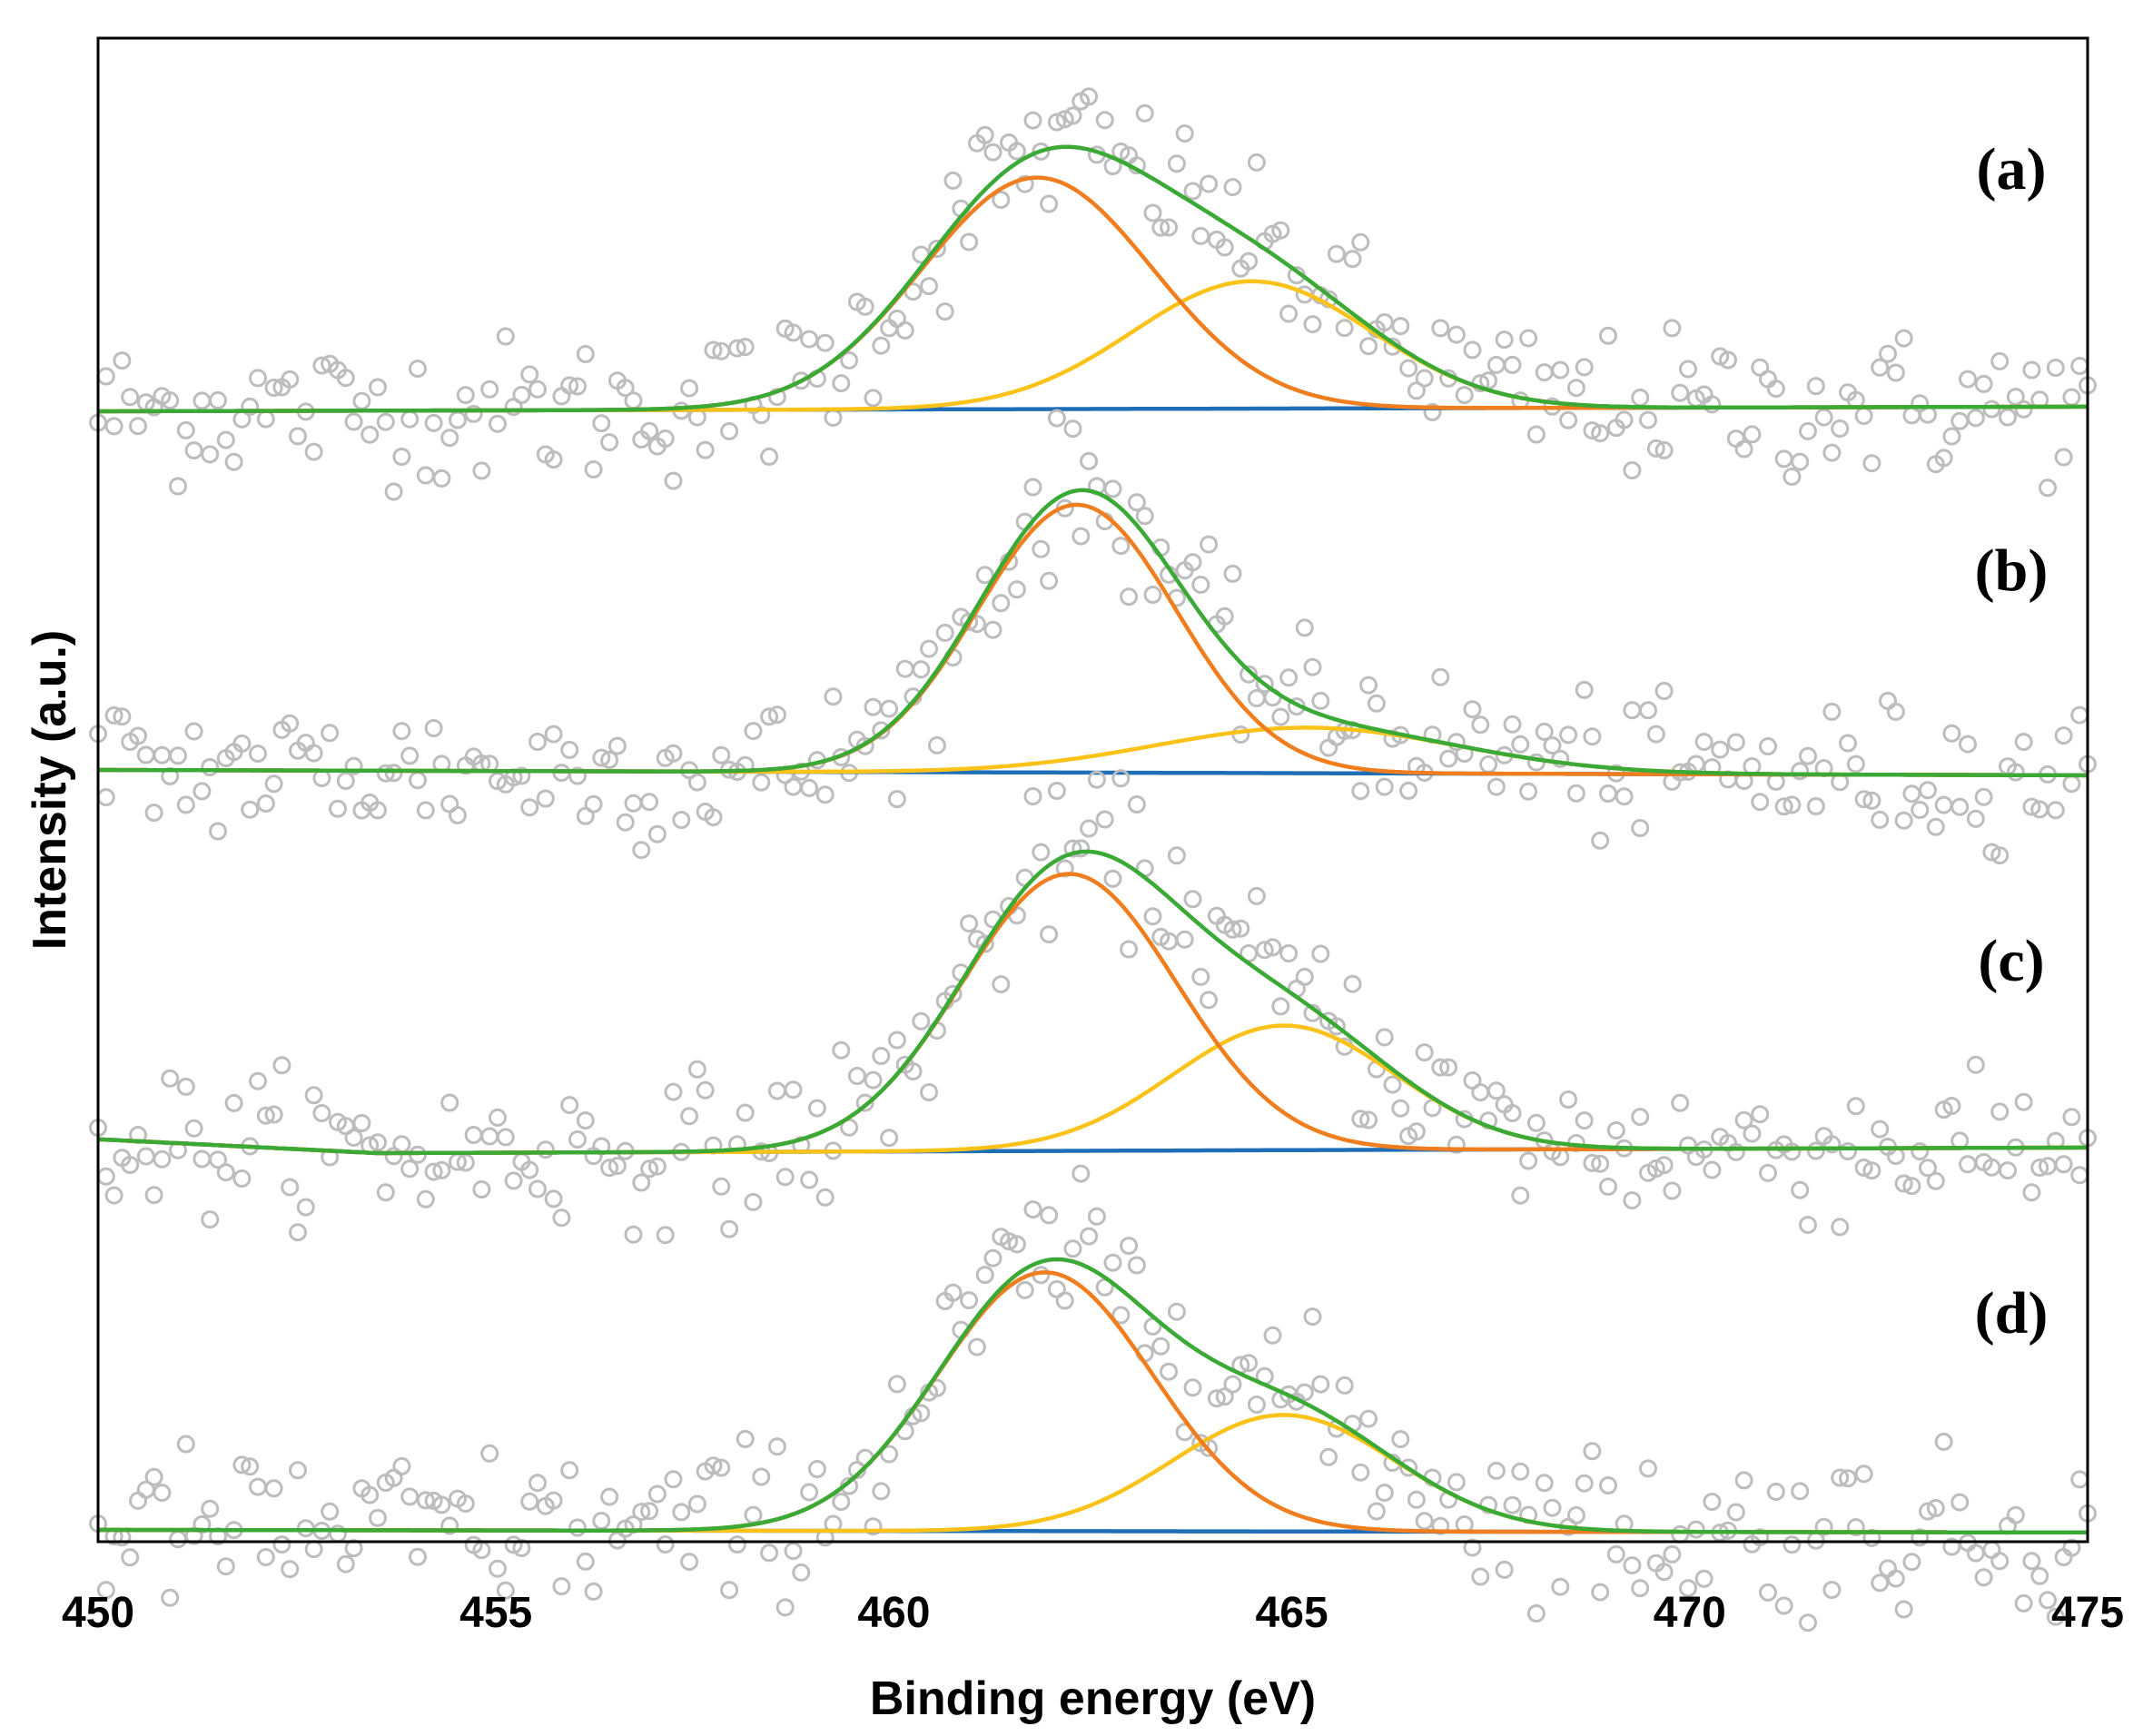  I want to click on envelope-curve, so click(1093, 1396).